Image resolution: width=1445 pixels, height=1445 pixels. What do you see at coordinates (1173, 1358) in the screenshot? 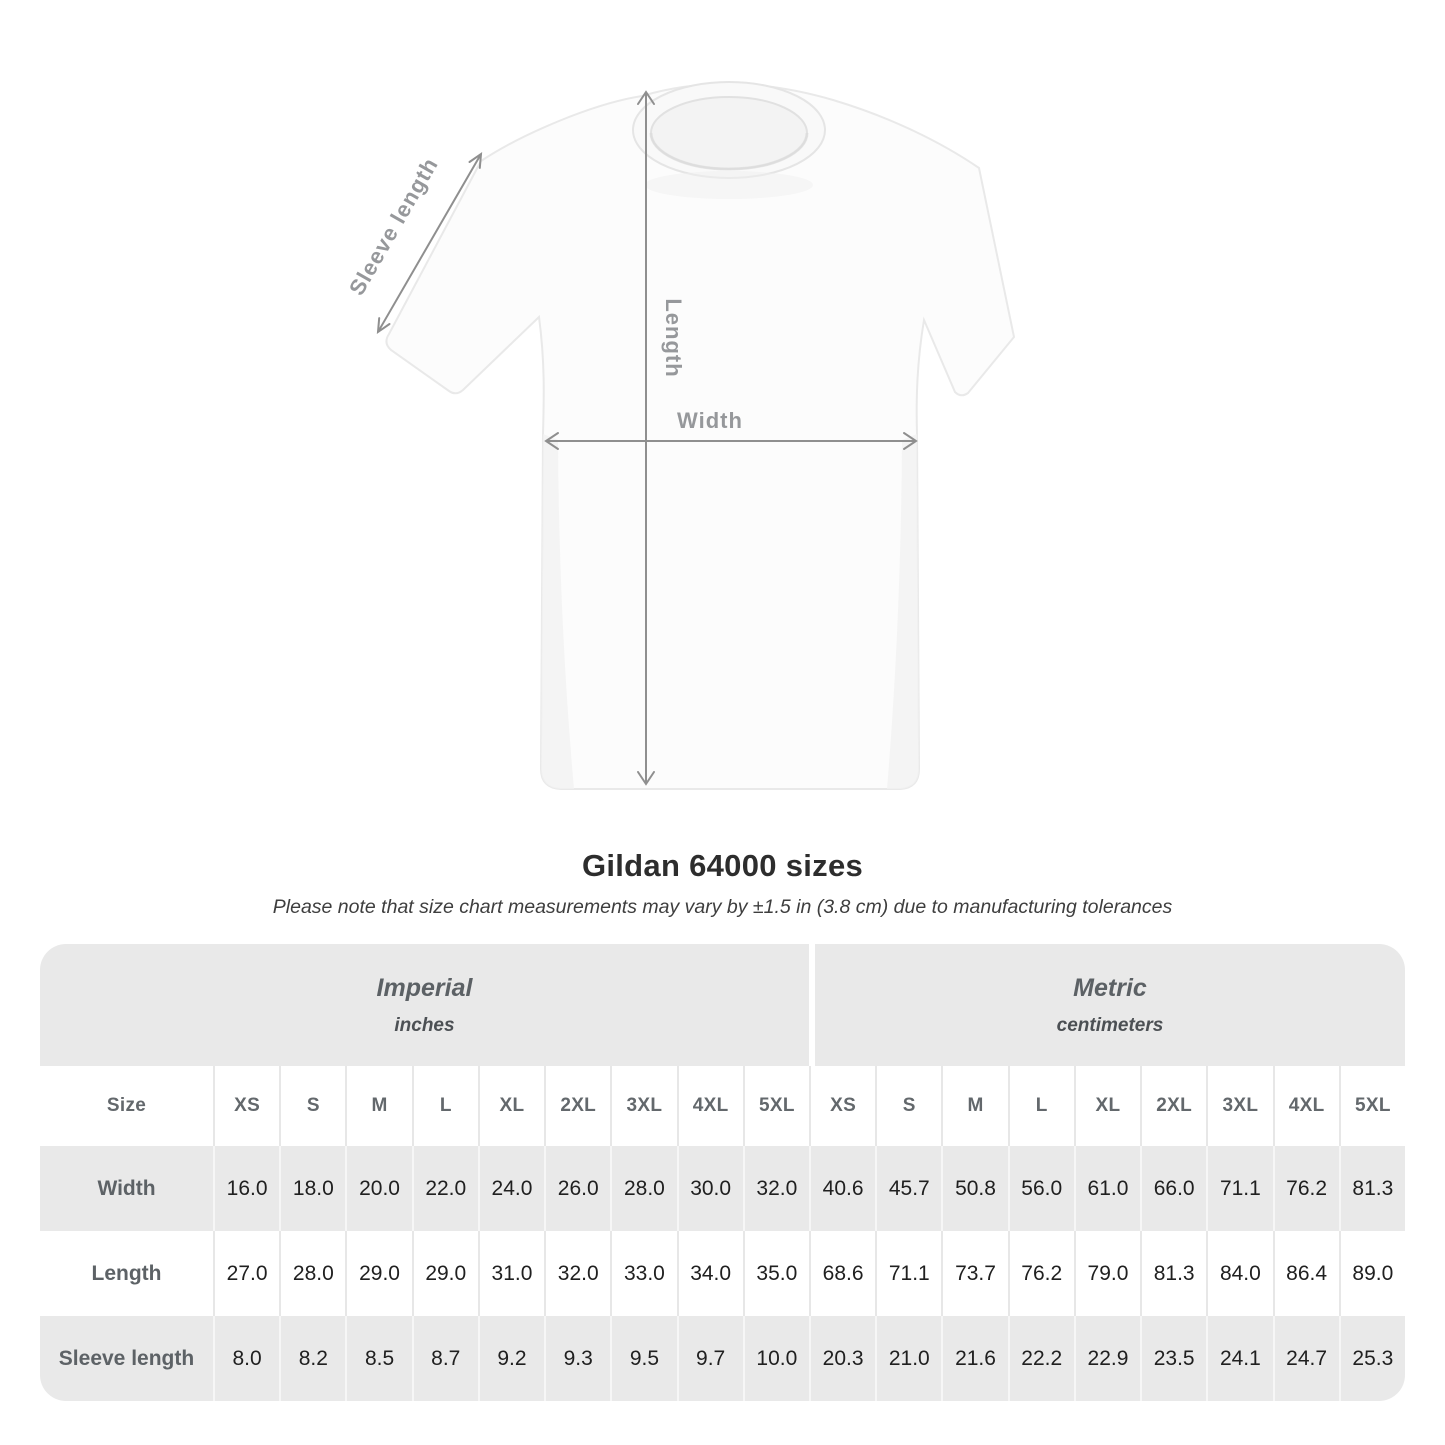
I see `value-cell: 23.5` at bounding box center [1173, 1358].